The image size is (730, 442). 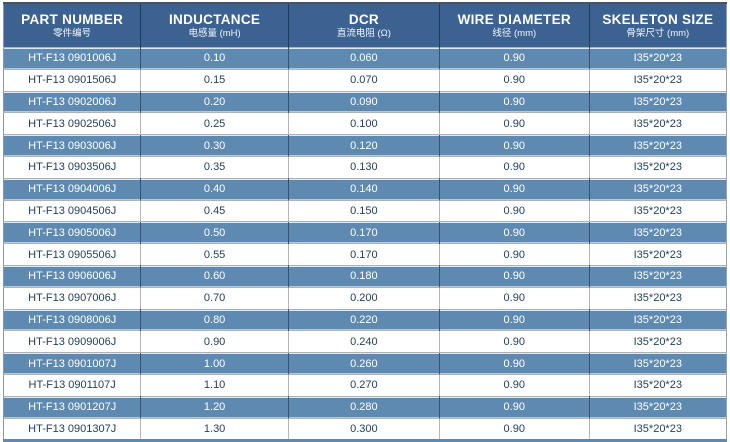 What do you see at coordinates (72, 385) in the screenshot?
I see `cell-part-number: HT-F13 0901107J` at bounding box center [72, 385].